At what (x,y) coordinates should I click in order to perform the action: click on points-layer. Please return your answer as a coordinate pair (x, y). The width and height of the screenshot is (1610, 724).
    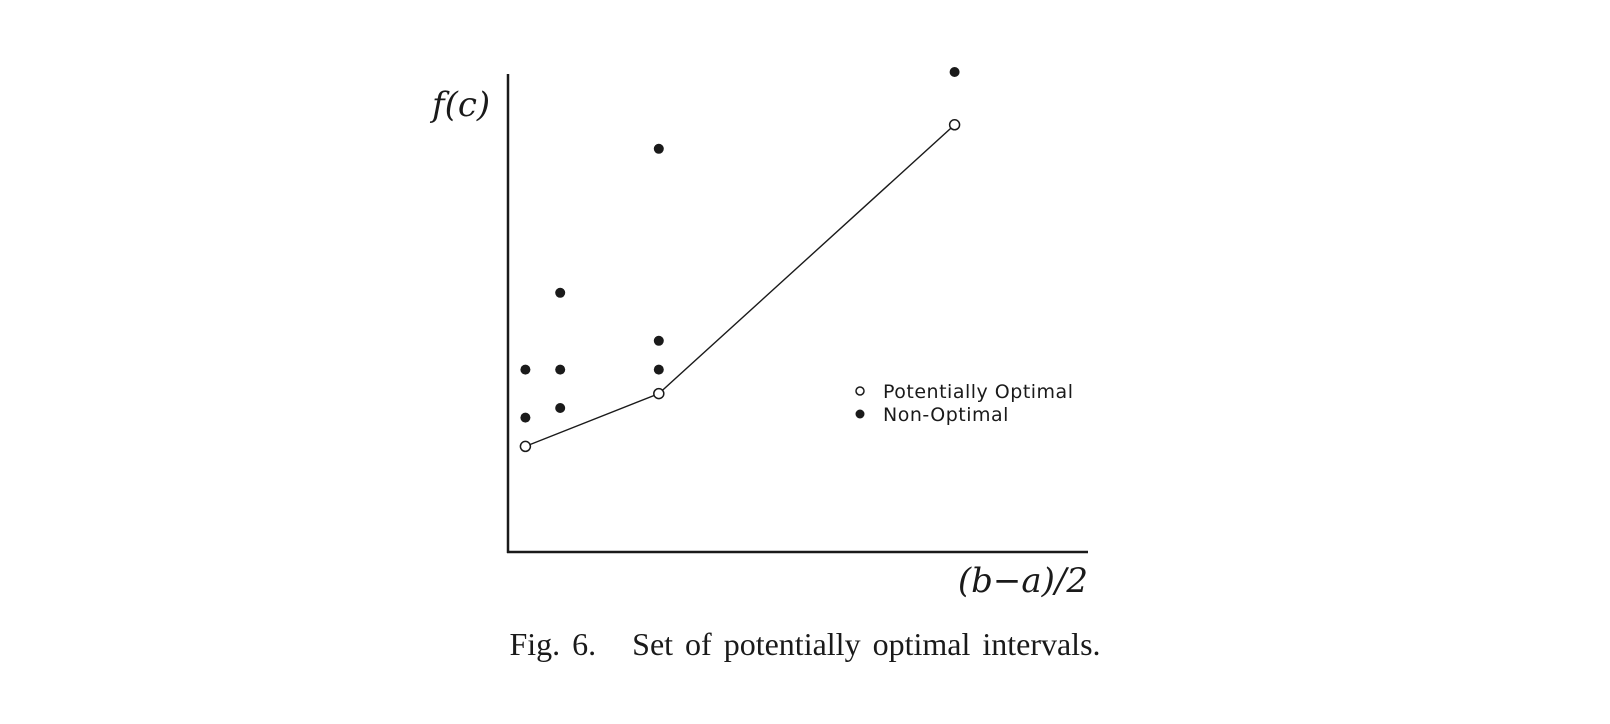
    Looking at the image, I should click on (740, 260).